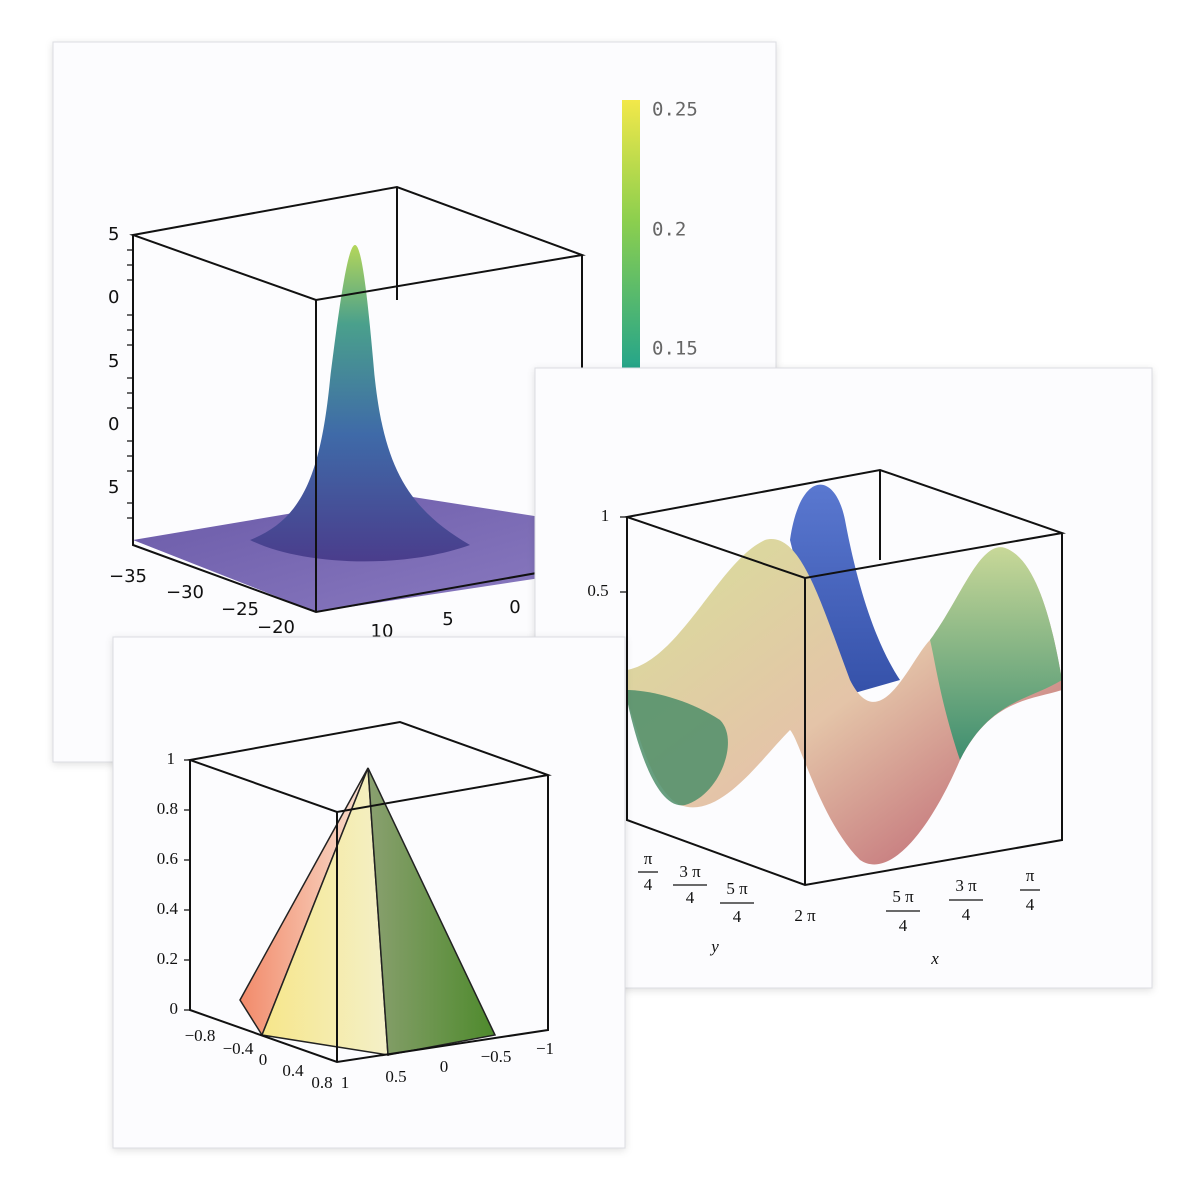  I want to click on y-axis-label: y, so click(714, 946).